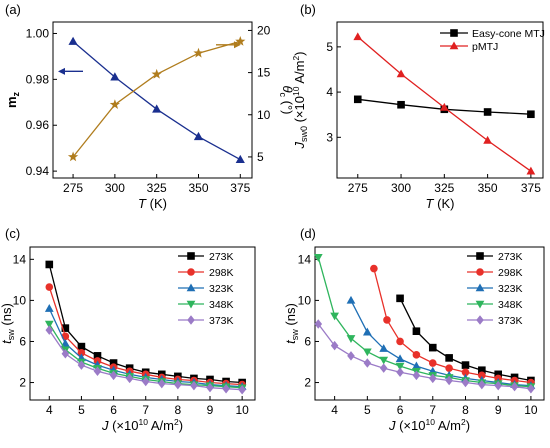 The height and width of the screenshot is (448, 550). I want to click on y-axis-label: tsw (ns), so click(291, 323).